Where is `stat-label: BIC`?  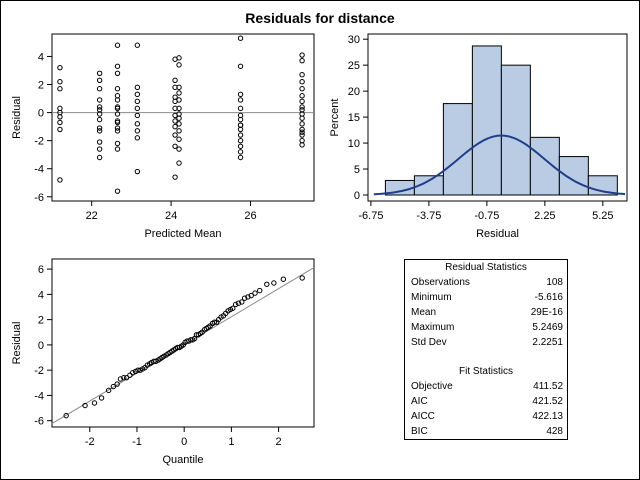
stat-label: BIC is located at coordinates (419, 431).